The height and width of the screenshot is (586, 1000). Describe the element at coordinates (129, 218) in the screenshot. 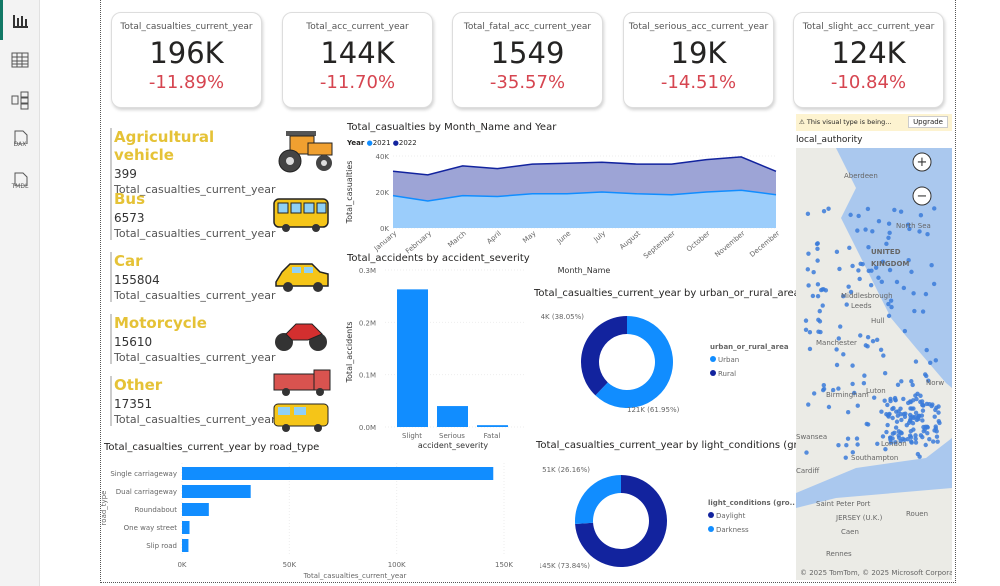

I see `vehicle-count: 6573` at that location.